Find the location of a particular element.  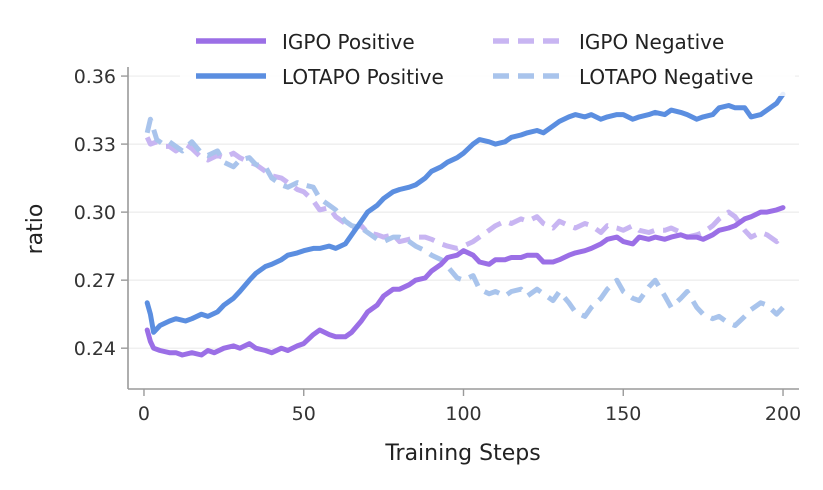

y-tick-label: 0.24 is located at coordinates (95, 349).